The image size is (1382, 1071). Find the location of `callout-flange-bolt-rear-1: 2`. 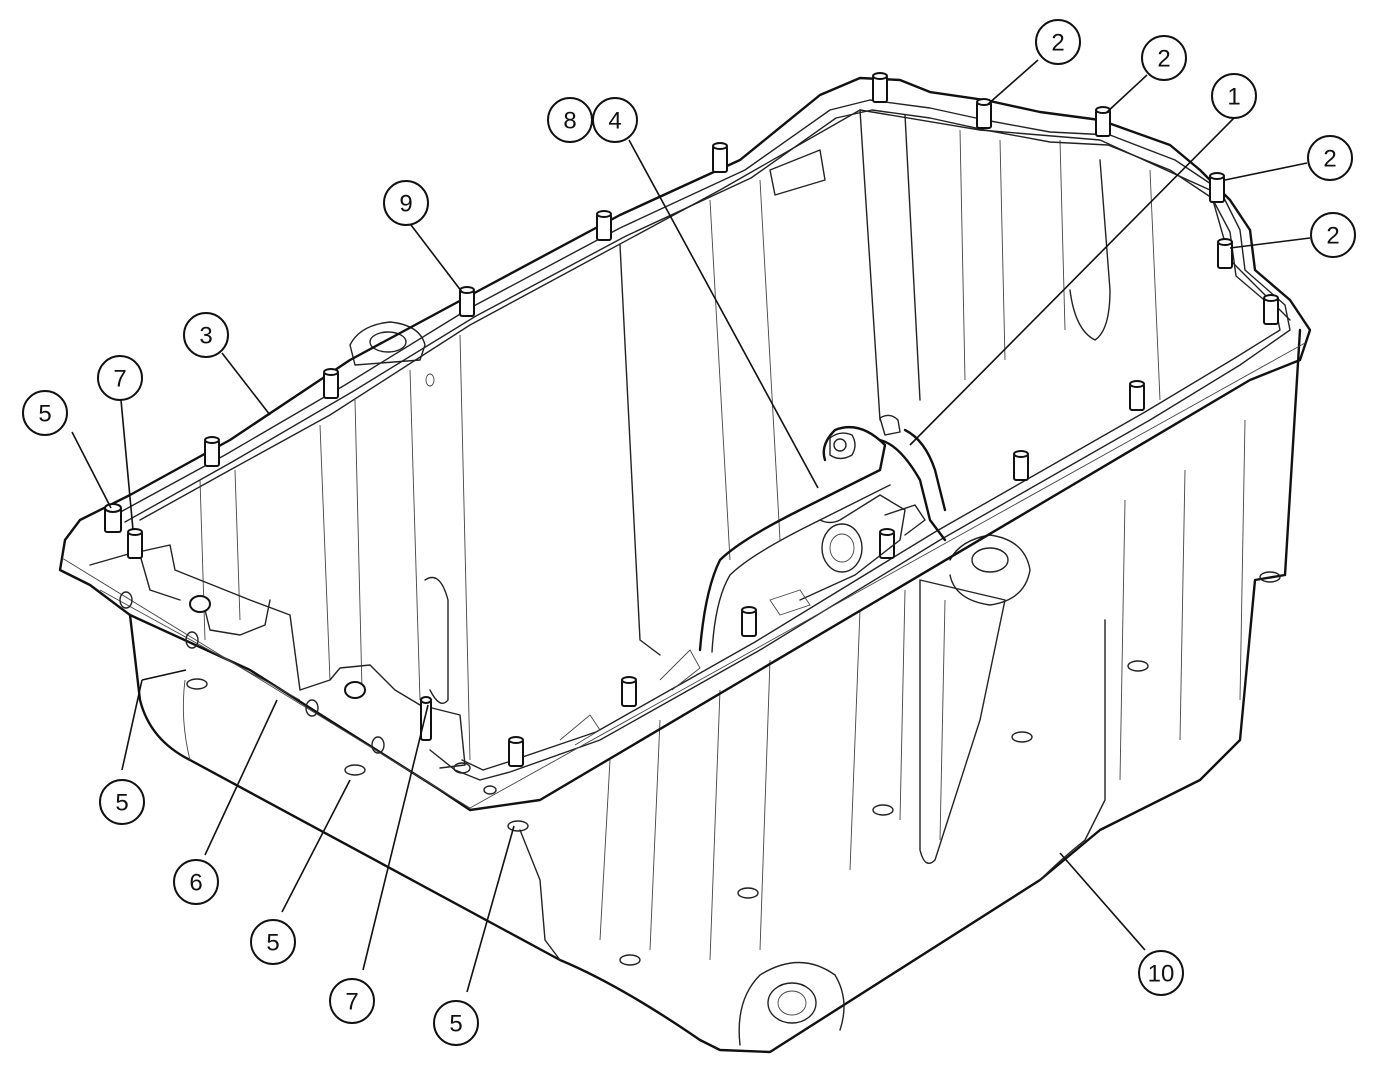

callout-flange-bolt-rear-1: 2 is located at coordinates (1058, 42).